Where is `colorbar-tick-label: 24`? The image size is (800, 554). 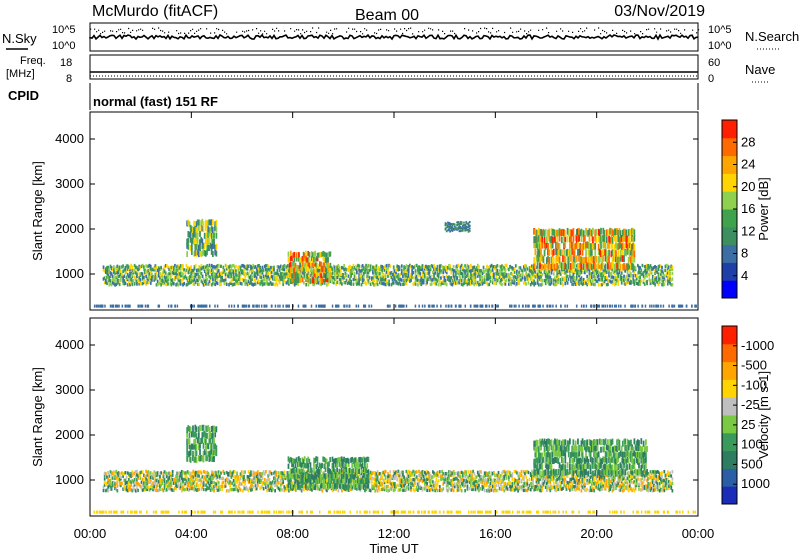
colorbar-tick-label: 24 is located at coordinates (748, 164).